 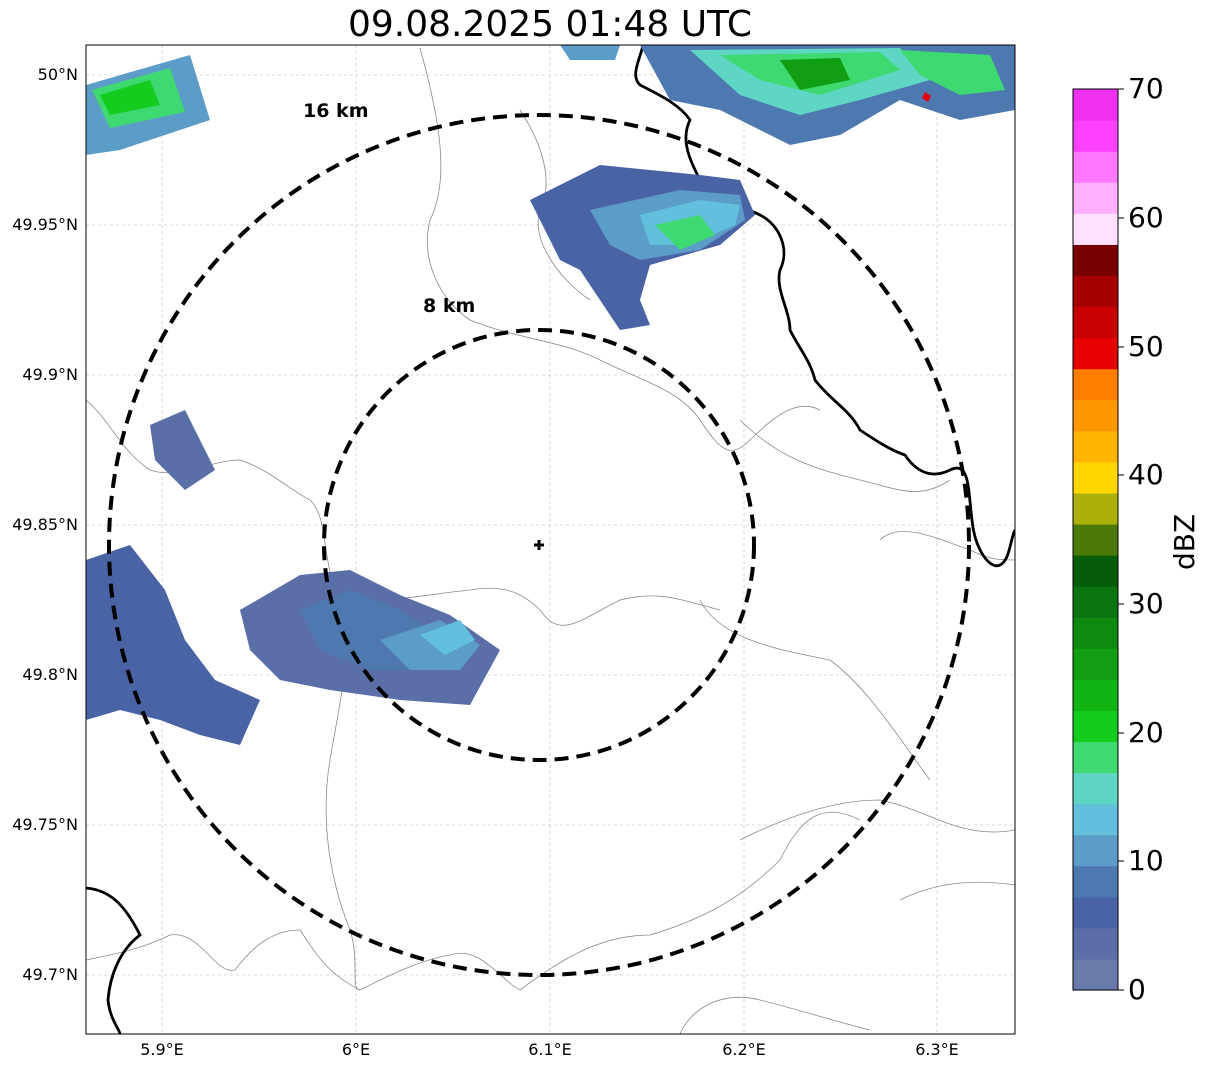 What do you see at coordinates (336, 111) in the screenshot?
I see `ring-label-16km: 16 km` at bounding box center [336, 111].